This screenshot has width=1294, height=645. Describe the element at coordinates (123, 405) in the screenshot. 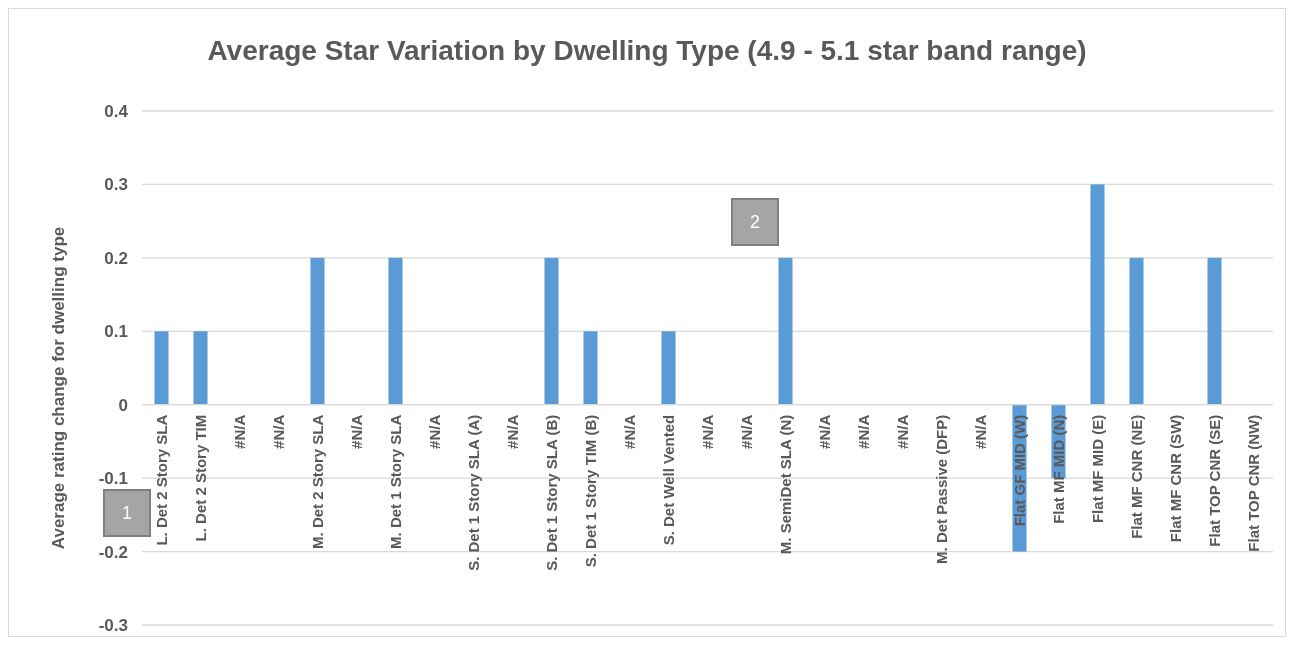

I see `y-tick-label: 0` at that location.